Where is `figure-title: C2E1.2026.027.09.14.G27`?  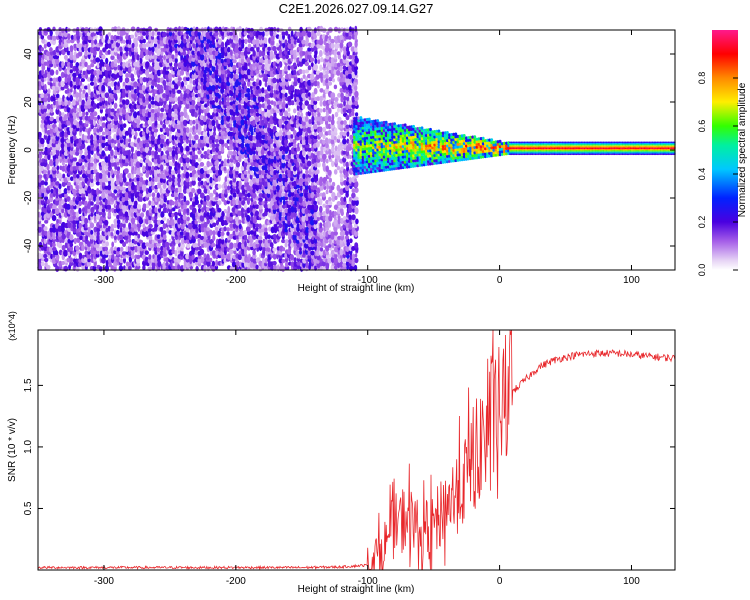 figure-title: C2E1.2026.027.09.14.G27 is located at coordinates (356, 8).